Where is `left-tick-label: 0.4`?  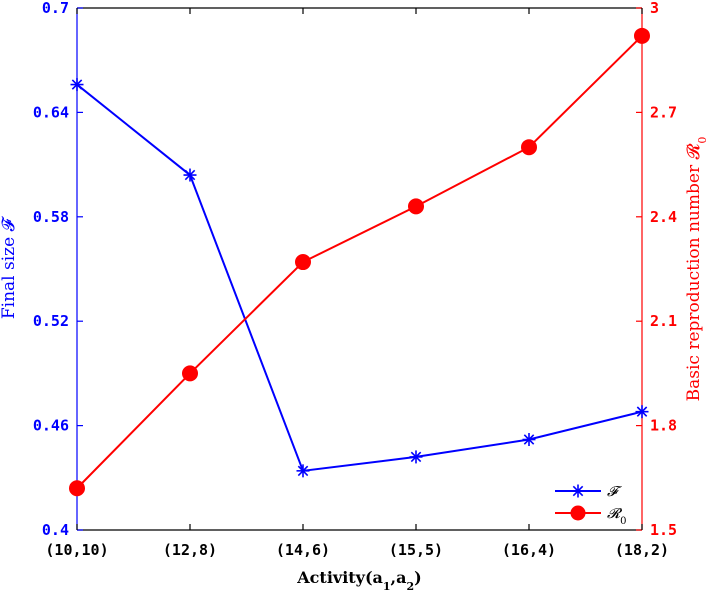
left-tick-label: 0.4 is located at coordinates (55, 530).